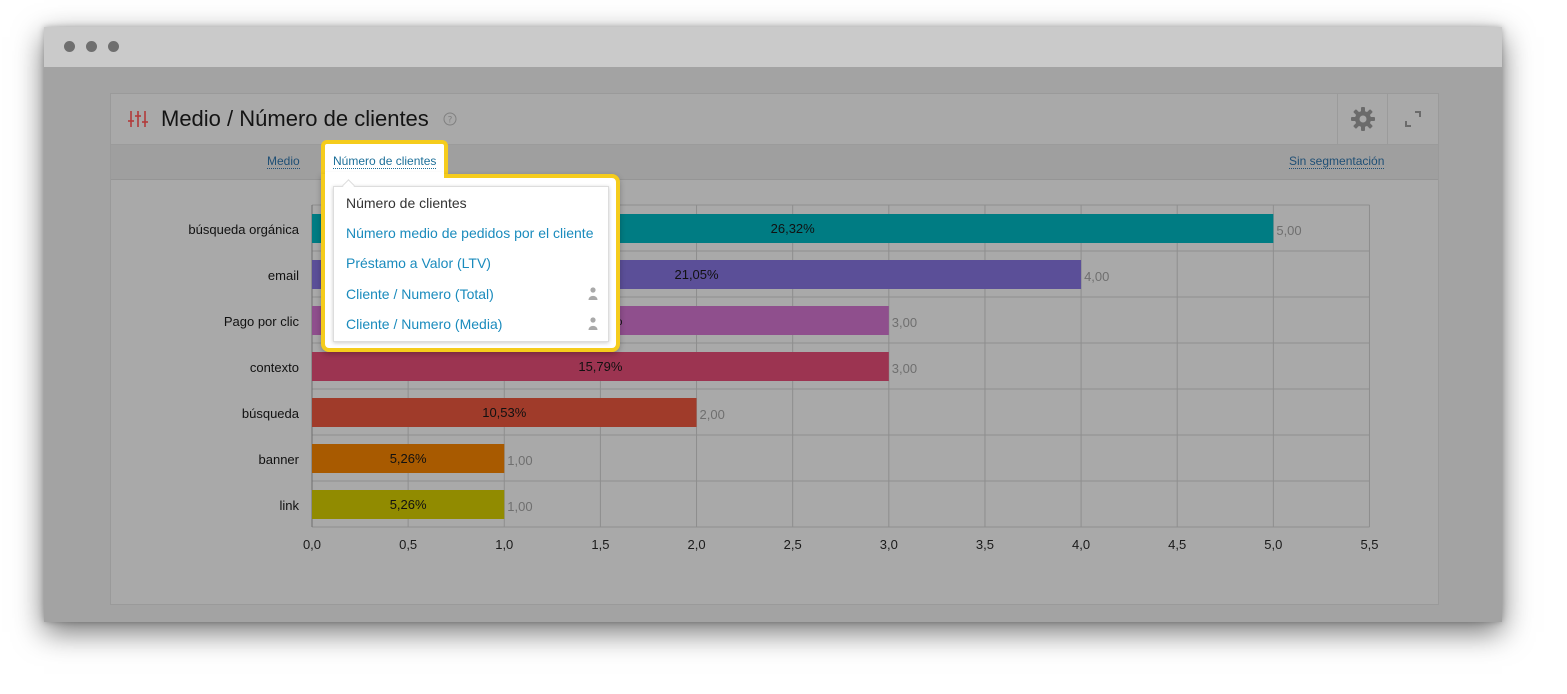 The height and width of the screenshot is (694, 1567). Describe the element at coordinates (793, 228) in the screenshot. I see `percent-label: 26,32%` at that location.